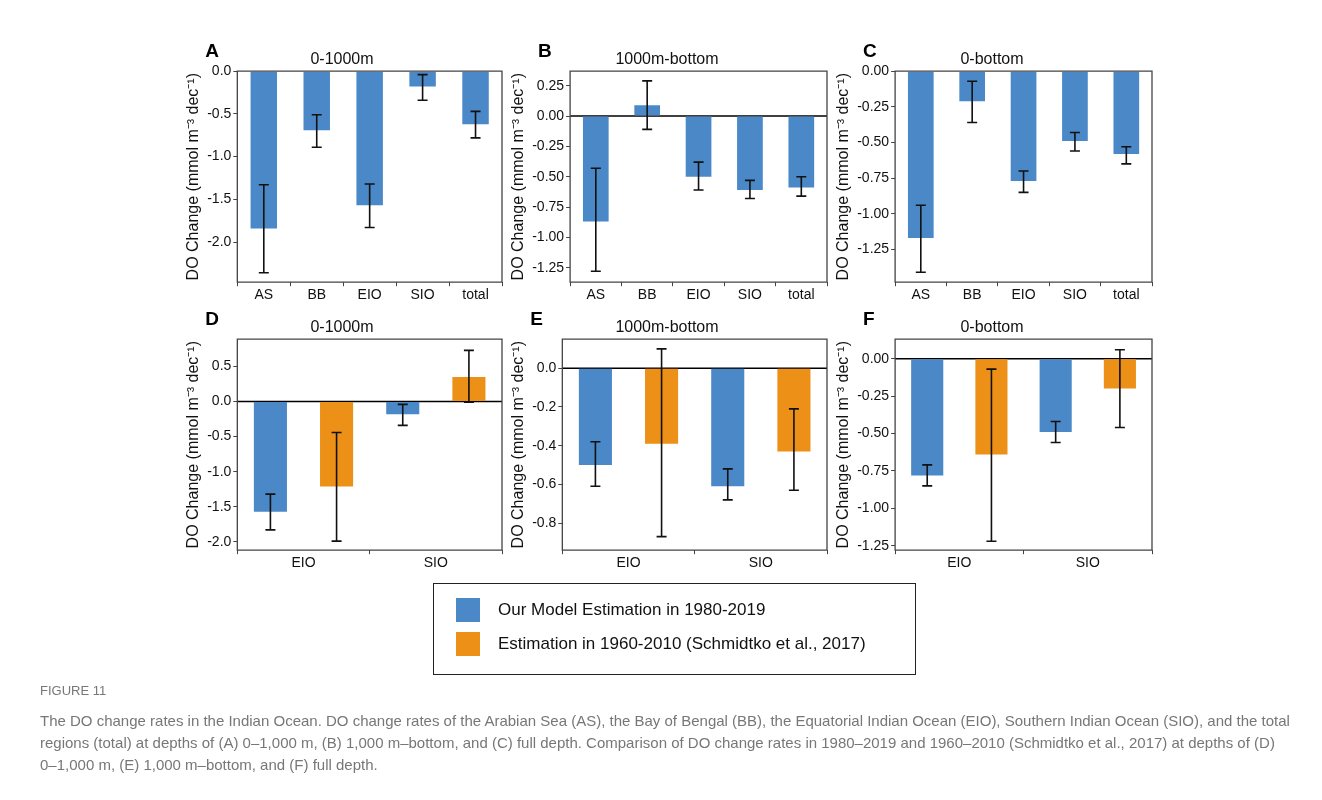  I want to click on text: E, so click(537, 318).